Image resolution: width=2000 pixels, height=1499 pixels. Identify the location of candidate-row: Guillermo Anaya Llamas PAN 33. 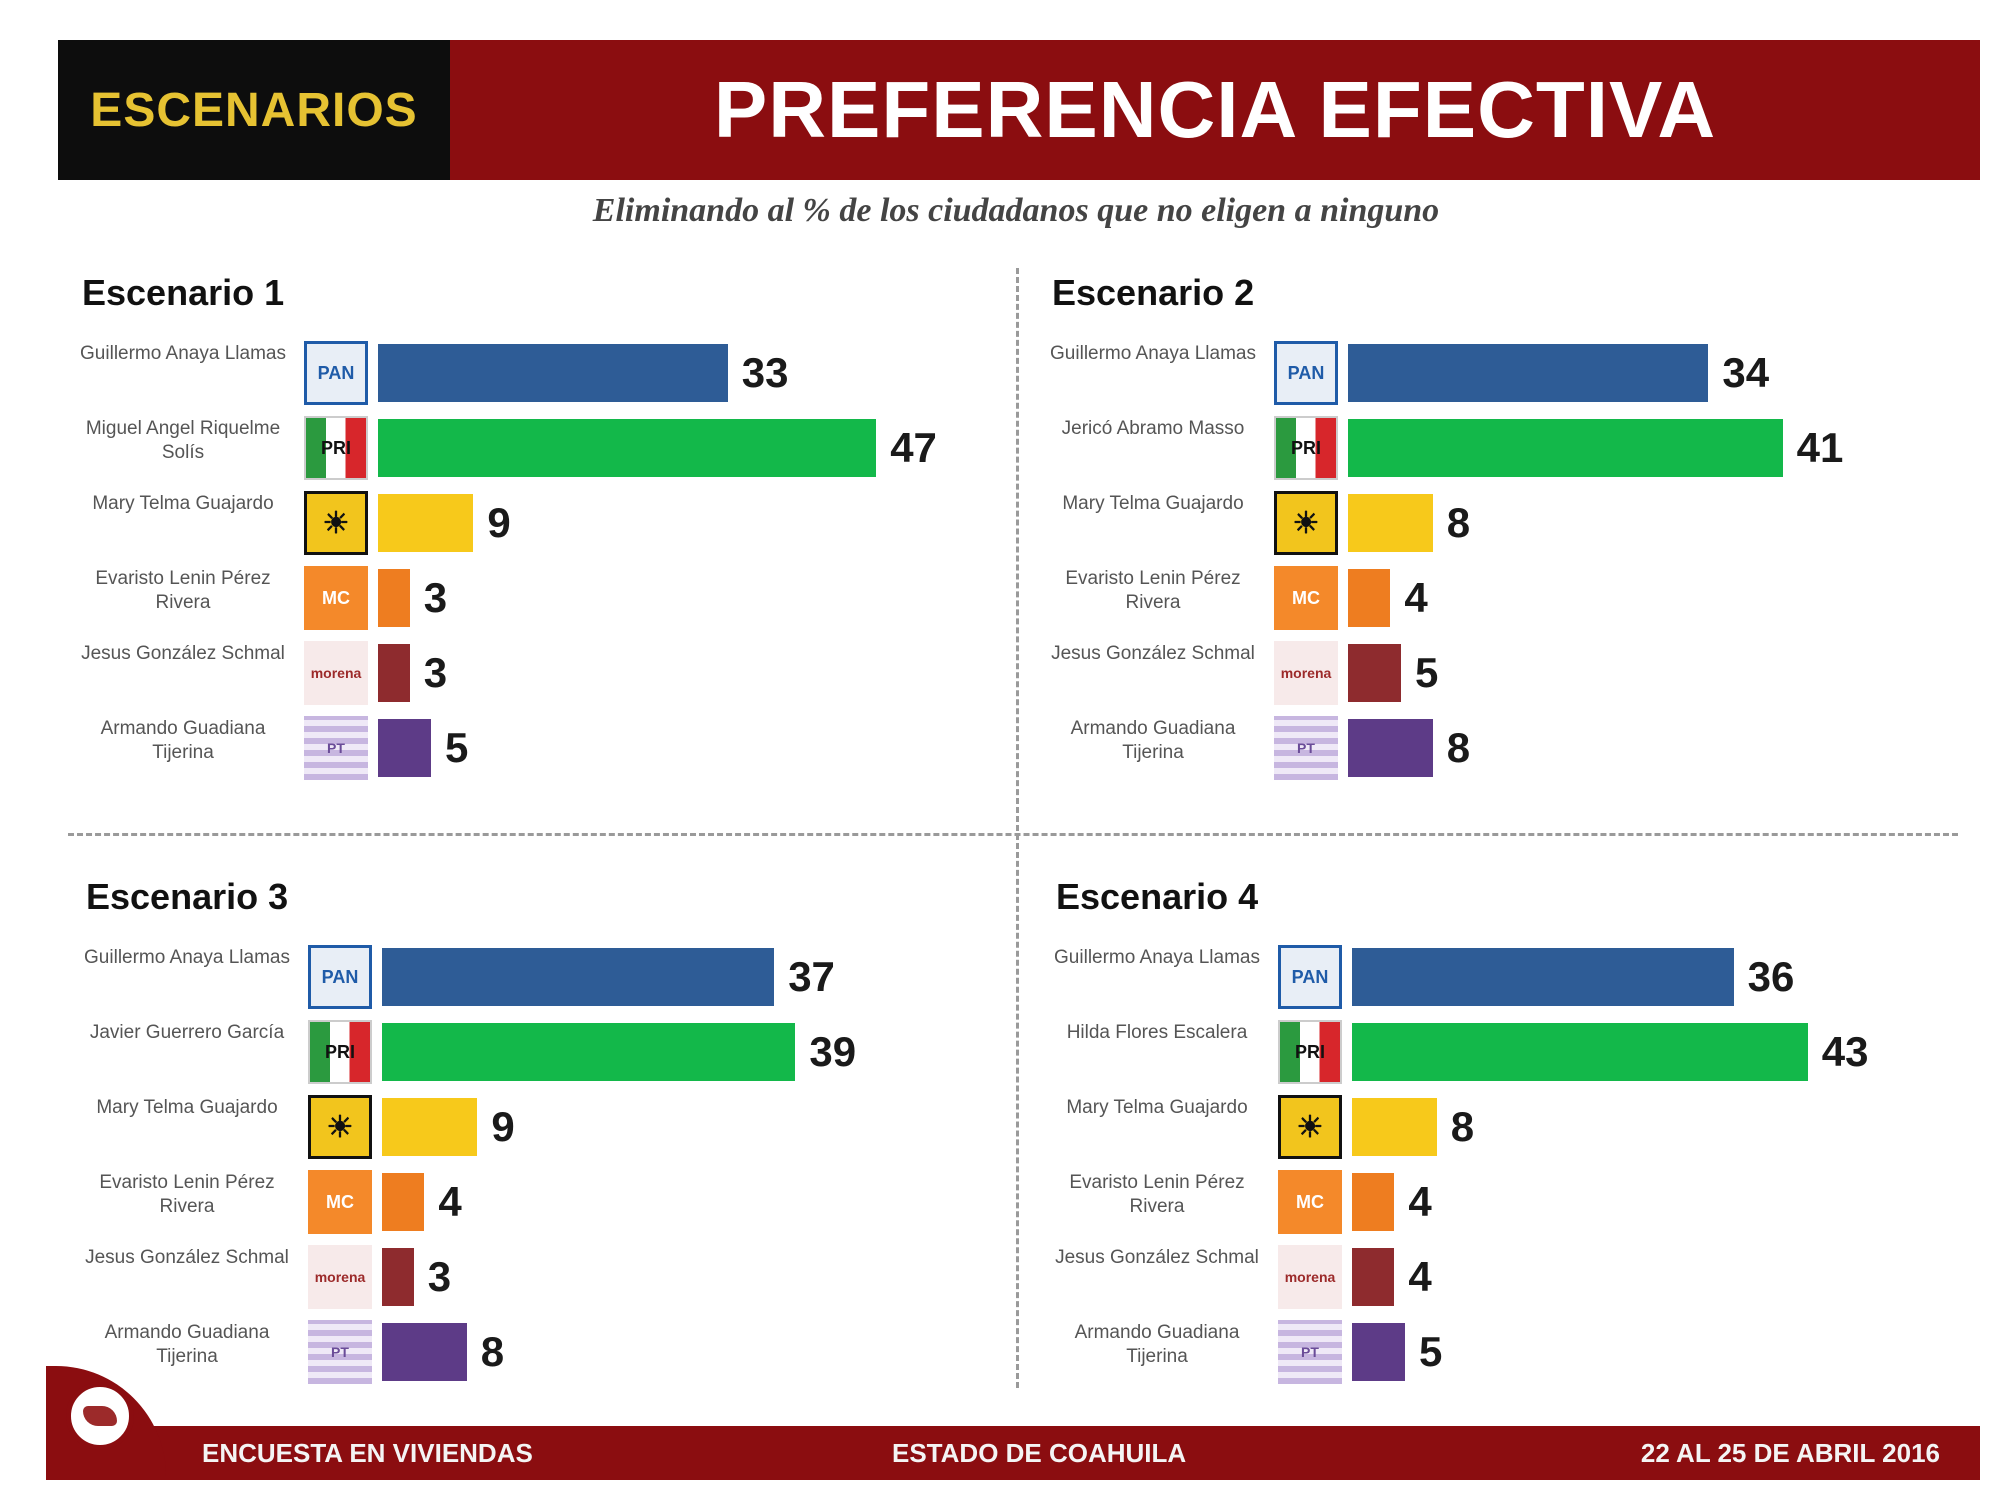
(522, 373).